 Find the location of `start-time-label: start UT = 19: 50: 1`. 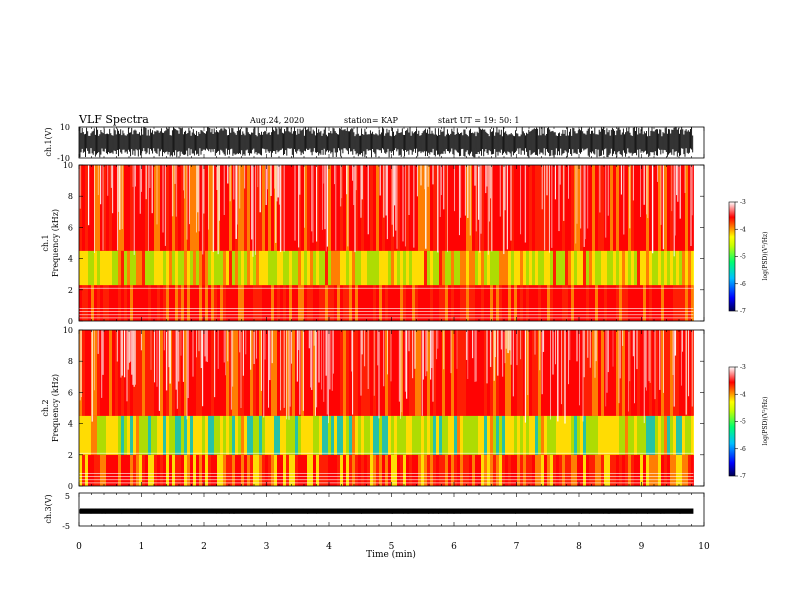

start-time-label: start UT = 19: 50: 1 is located at coordinates (478, 120).